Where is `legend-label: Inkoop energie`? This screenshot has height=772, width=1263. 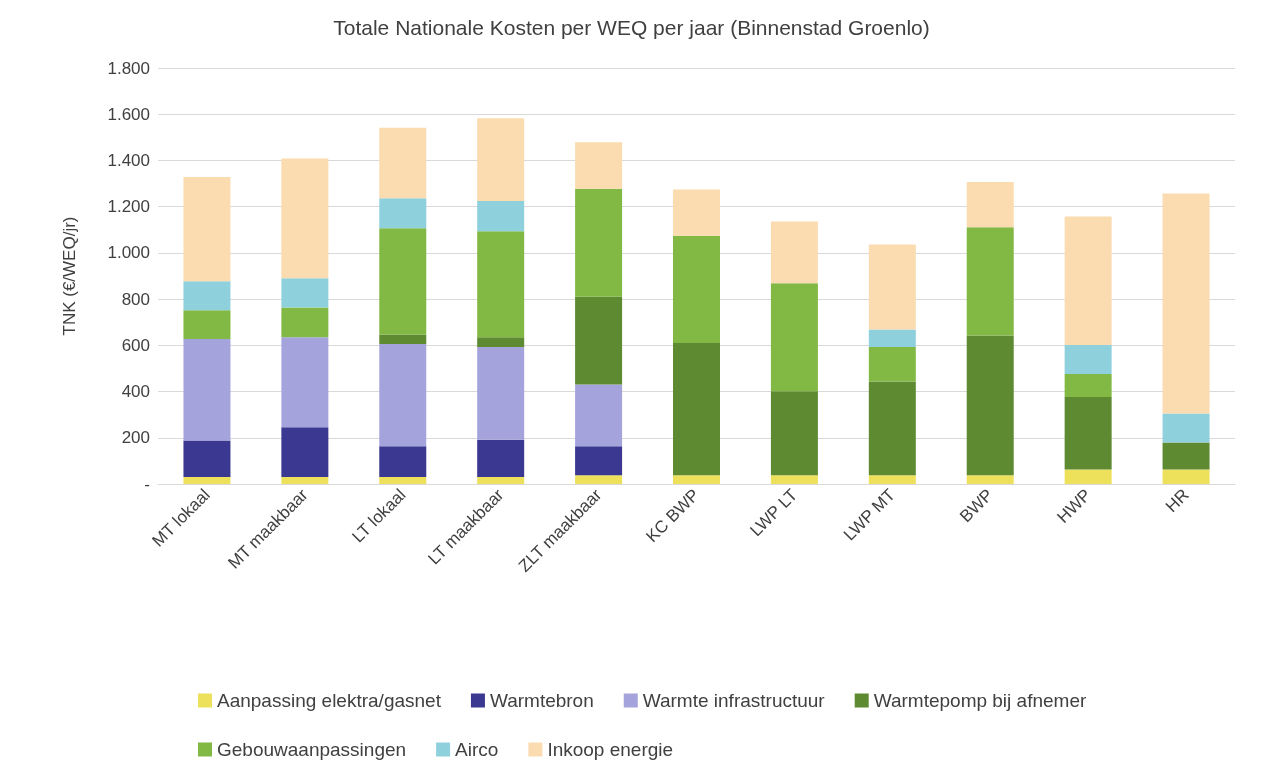 legend-label: Inkoop energie is located at coordinates (610, 749).